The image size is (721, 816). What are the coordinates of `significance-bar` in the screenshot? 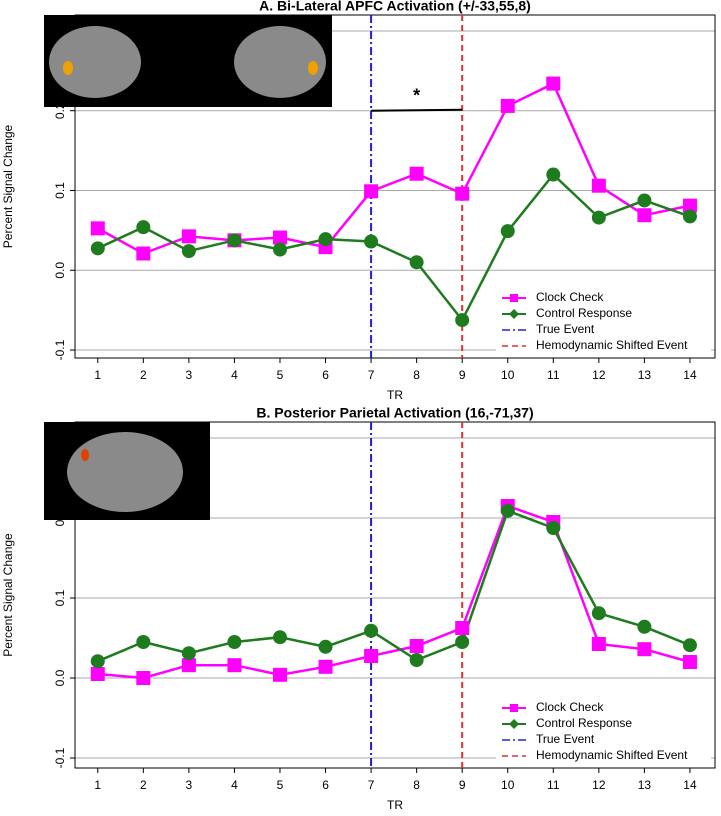 It's located at (417, 110).